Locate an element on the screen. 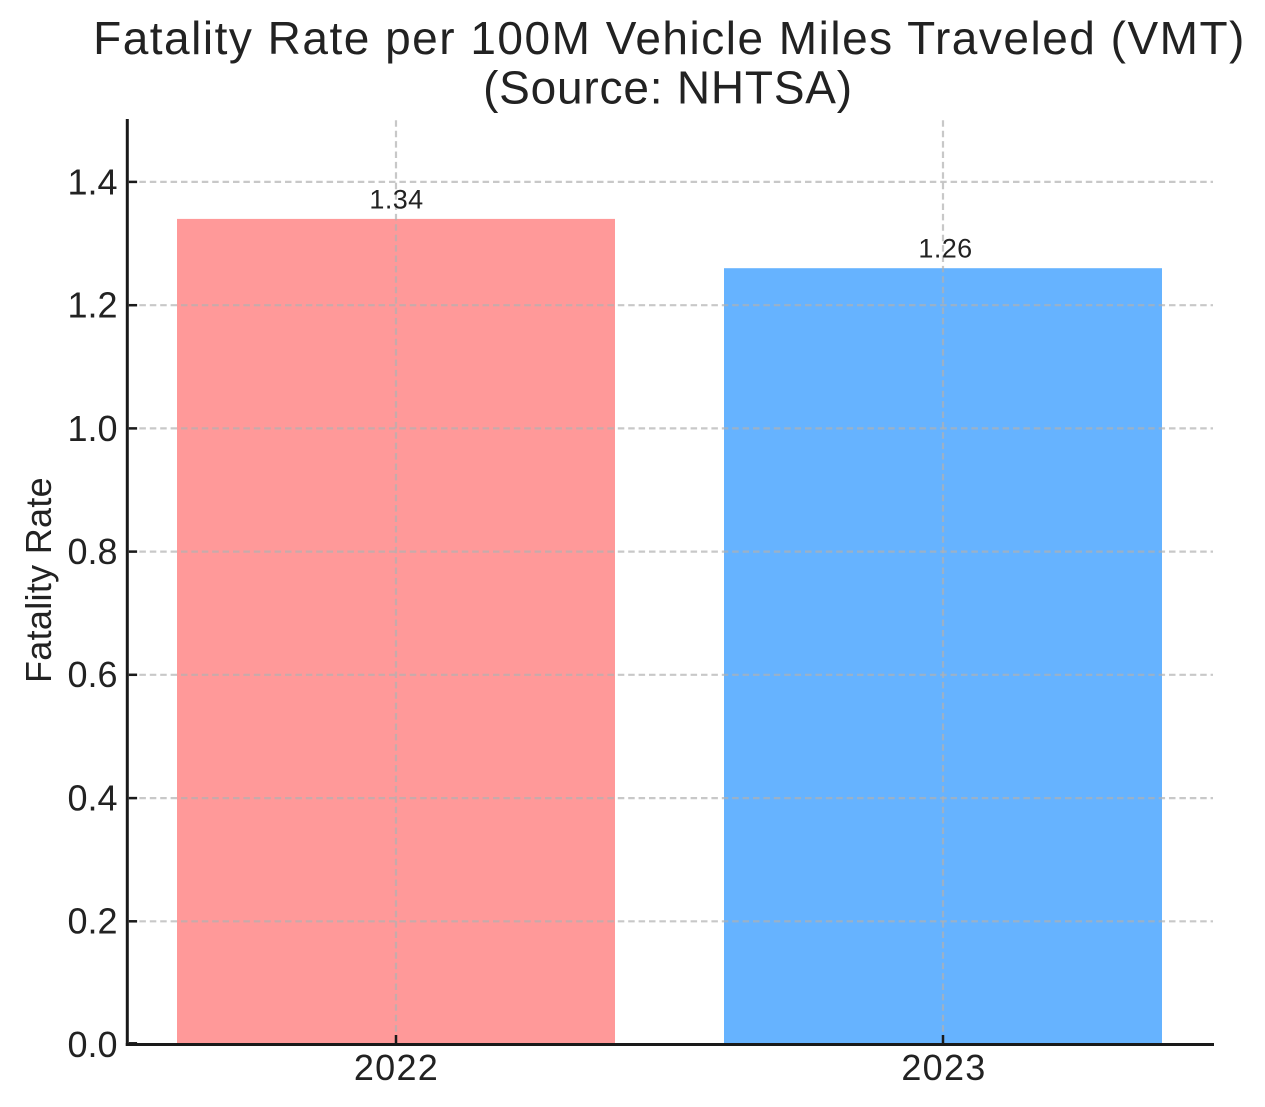  svg-text: 1.0 is located at coordinates (92, 428).